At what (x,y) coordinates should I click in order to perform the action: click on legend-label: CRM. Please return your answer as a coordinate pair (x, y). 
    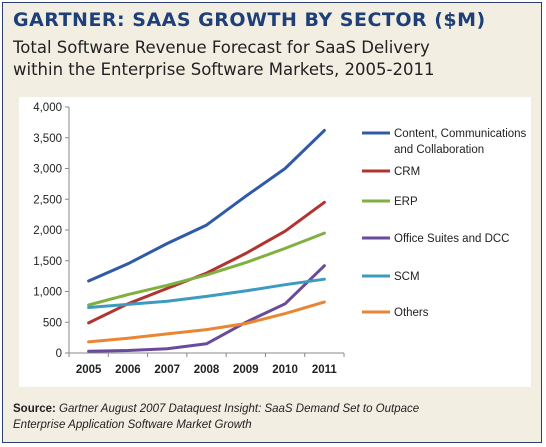
    Looking at the image, I should click on (407, 172).